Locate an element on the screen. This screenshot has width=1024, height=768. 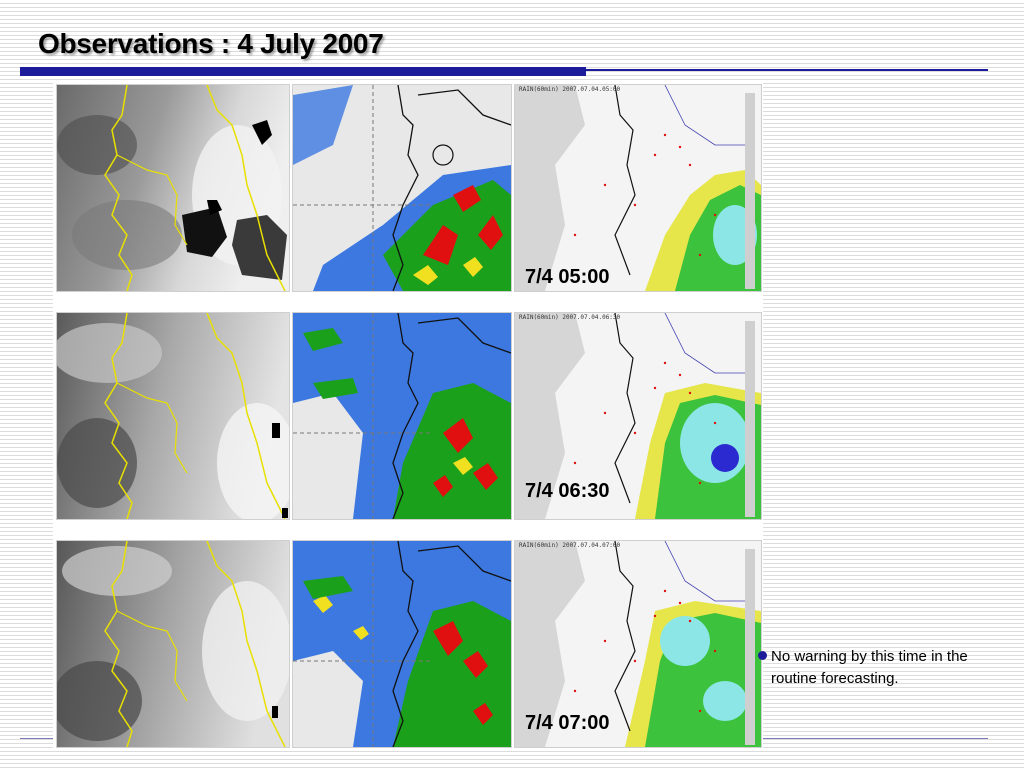
time-label: 7/4 07:00 is located at coordinates (567, 723).